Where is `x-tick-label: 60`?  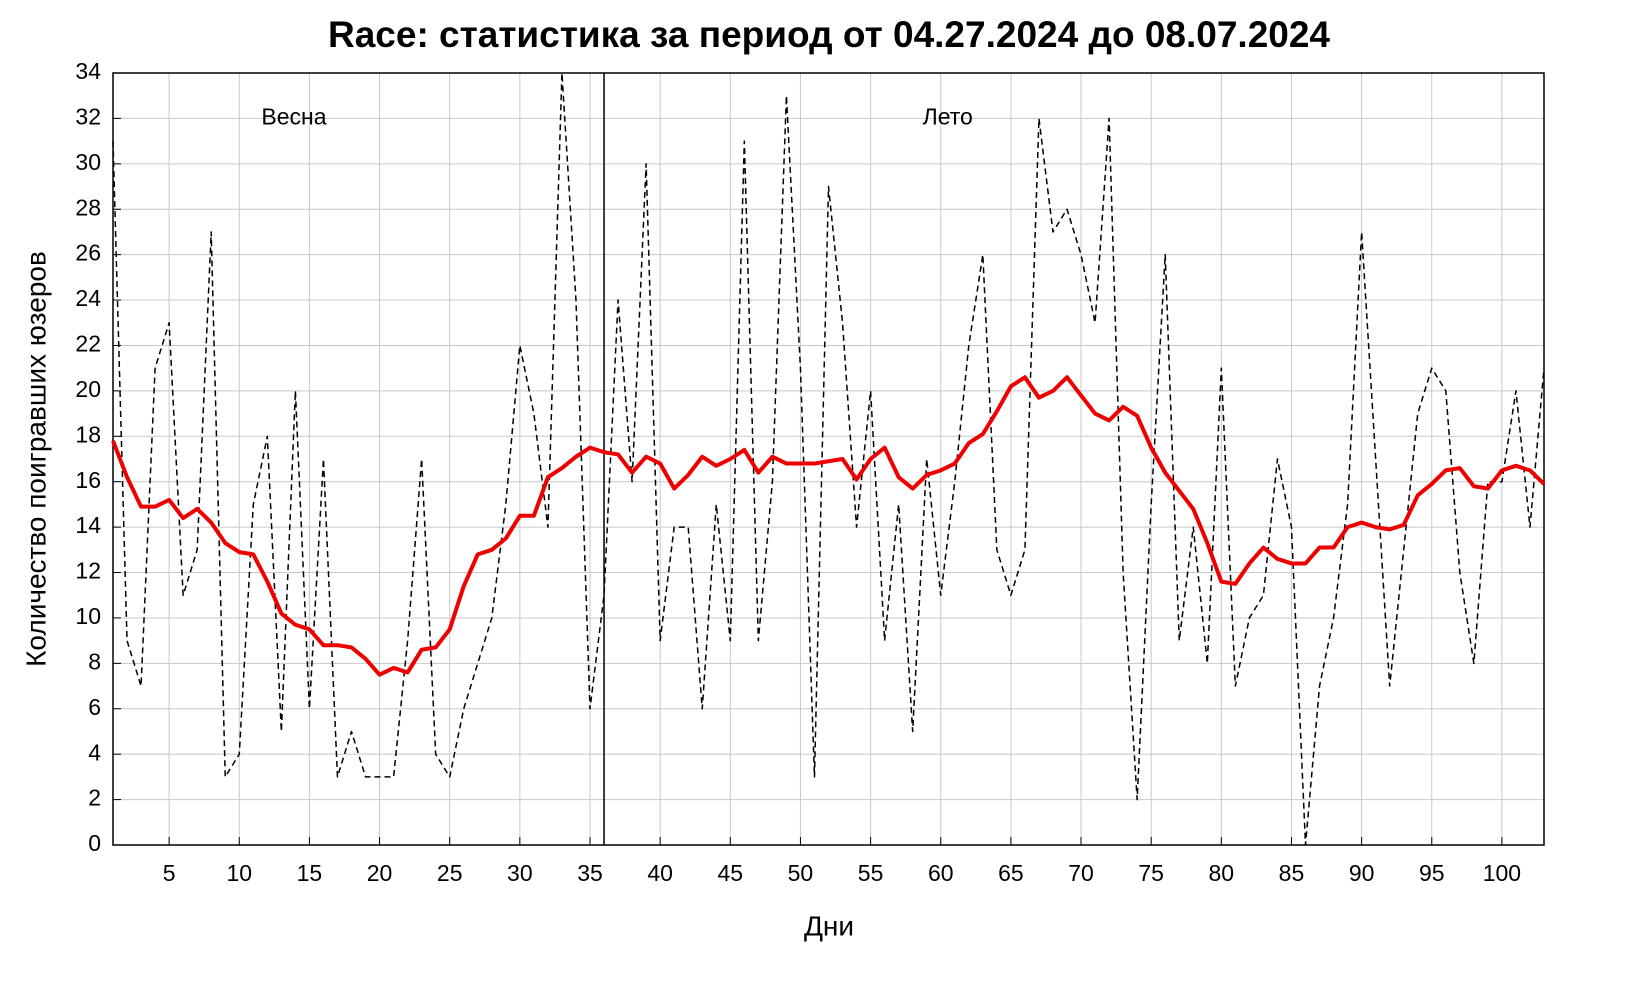
x-tick-label: 60 is located at coordinates (941, 873).